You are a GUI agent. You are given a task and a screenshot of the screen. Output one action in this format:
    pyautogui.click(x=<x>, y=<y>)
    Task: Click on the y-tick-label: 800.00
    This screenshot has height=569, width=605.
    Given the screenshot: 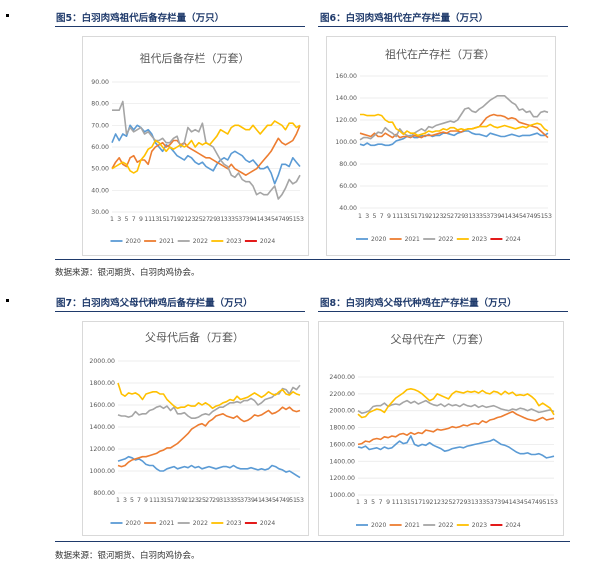 What is the action you would take?
    pyautogui.click(x=104, y=493)
    